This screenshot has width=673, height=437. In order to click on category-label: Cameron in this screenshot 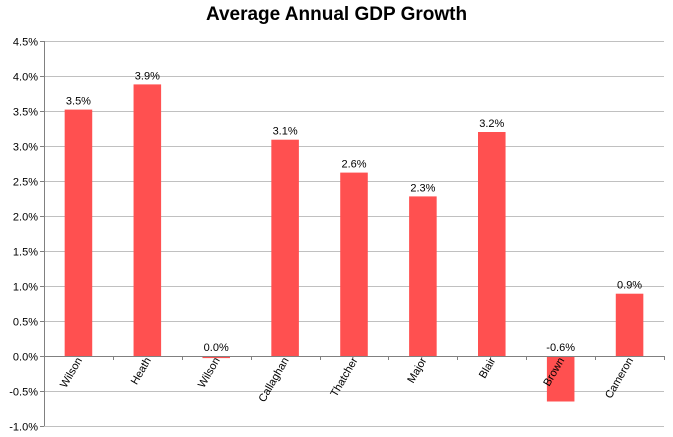, I will do `click(619, 378)`.